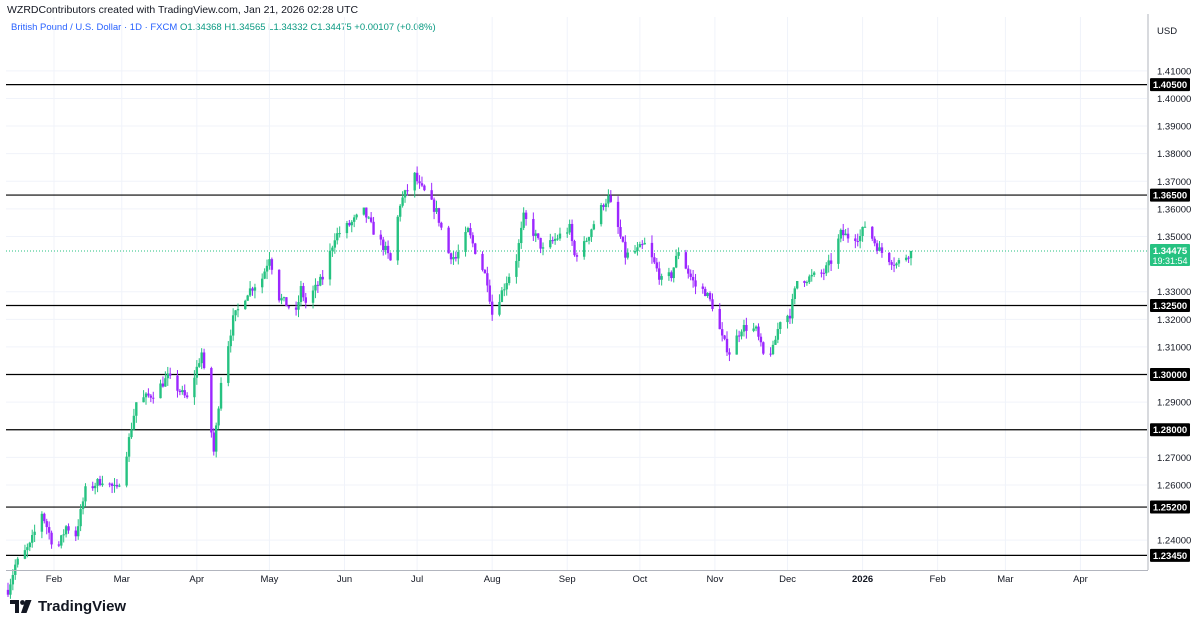 The height and width of the screenshot is (627, 1200). I want to click on level-label: 1.25200, so click(1170, 508).